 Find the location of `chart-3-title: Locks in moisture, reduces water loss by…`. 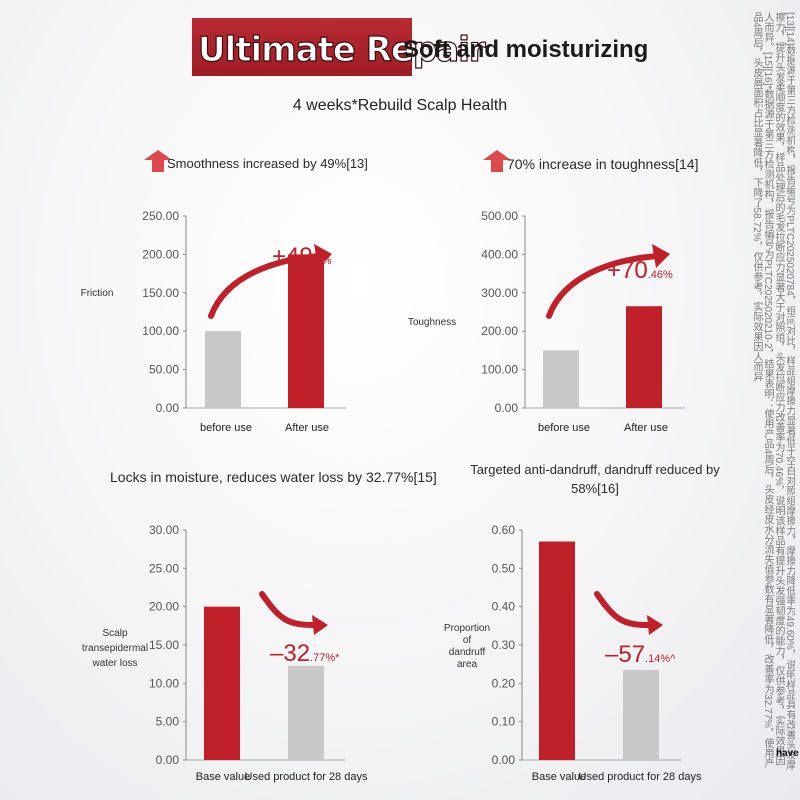

chart-3-title: Locks in moisture, reduces water loss by… is located at coordinates (273, 477).